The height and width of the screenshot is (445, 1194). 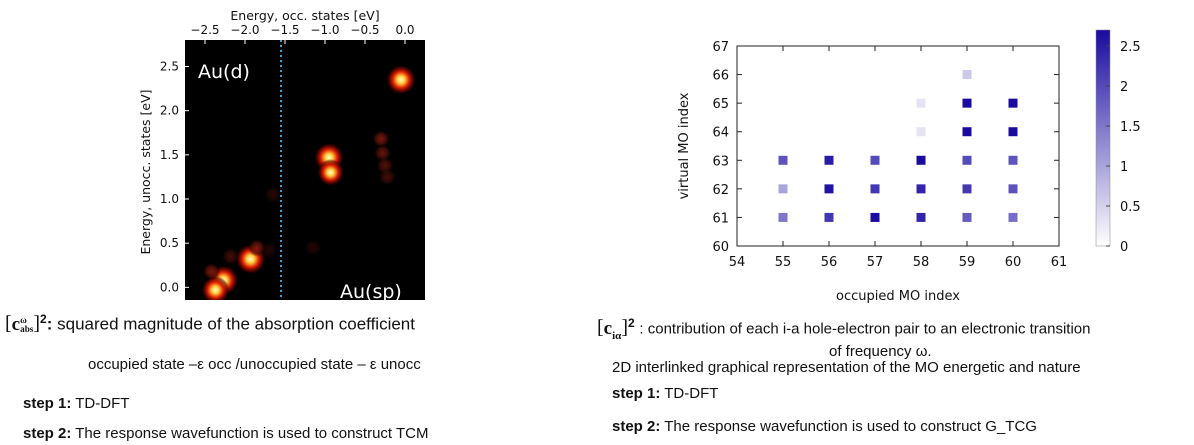 I want to click on x-tick-label: −2.5, so click(x=204, y=30).